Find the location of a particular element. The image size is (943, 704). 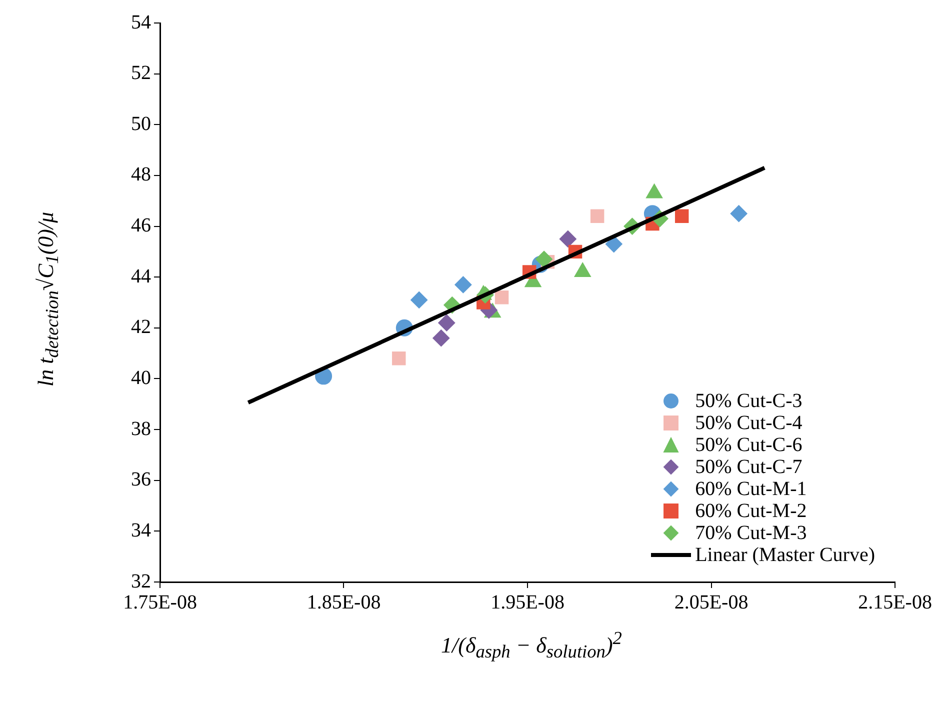

y-tick-label: 36 is located at coordinates (141, 479).